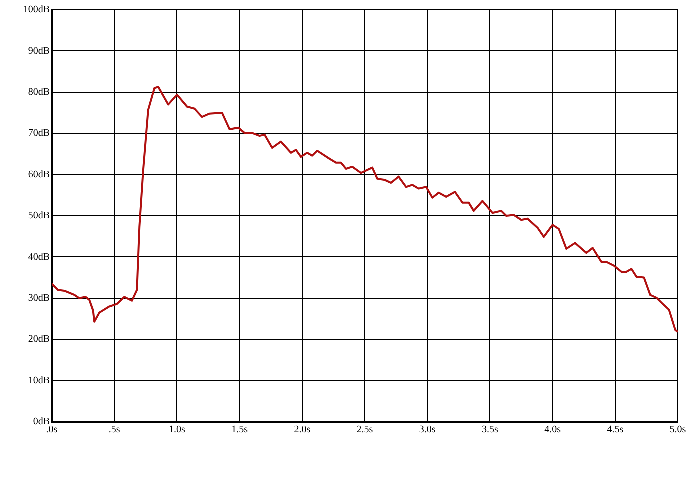 This screenshot has height=487, width=698. What do you see at coordinates (39, 340) in the screenshot?
I see `y-tick-label: 20dB` at bounding box center [39, 340].